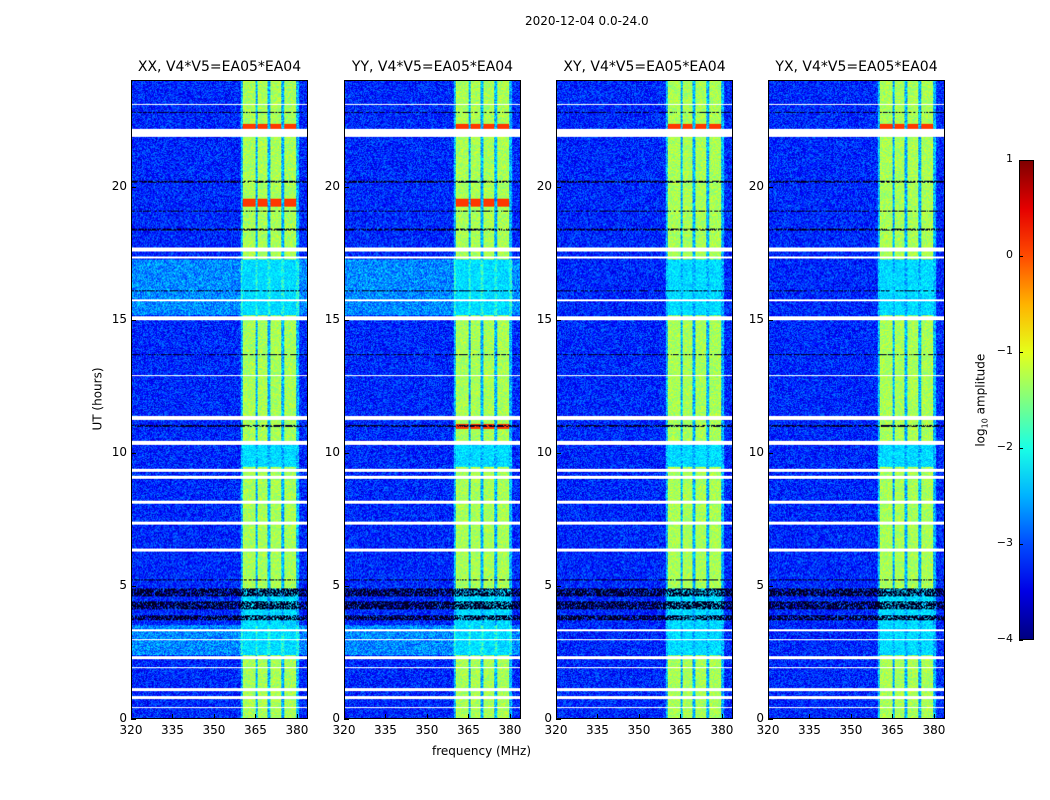 The image size is (1050, 800). What do you see at coordinates (981, 400) in the screenshot?
I see `colorbar-label: log10 amplitude` at bounding box center [981, 400].